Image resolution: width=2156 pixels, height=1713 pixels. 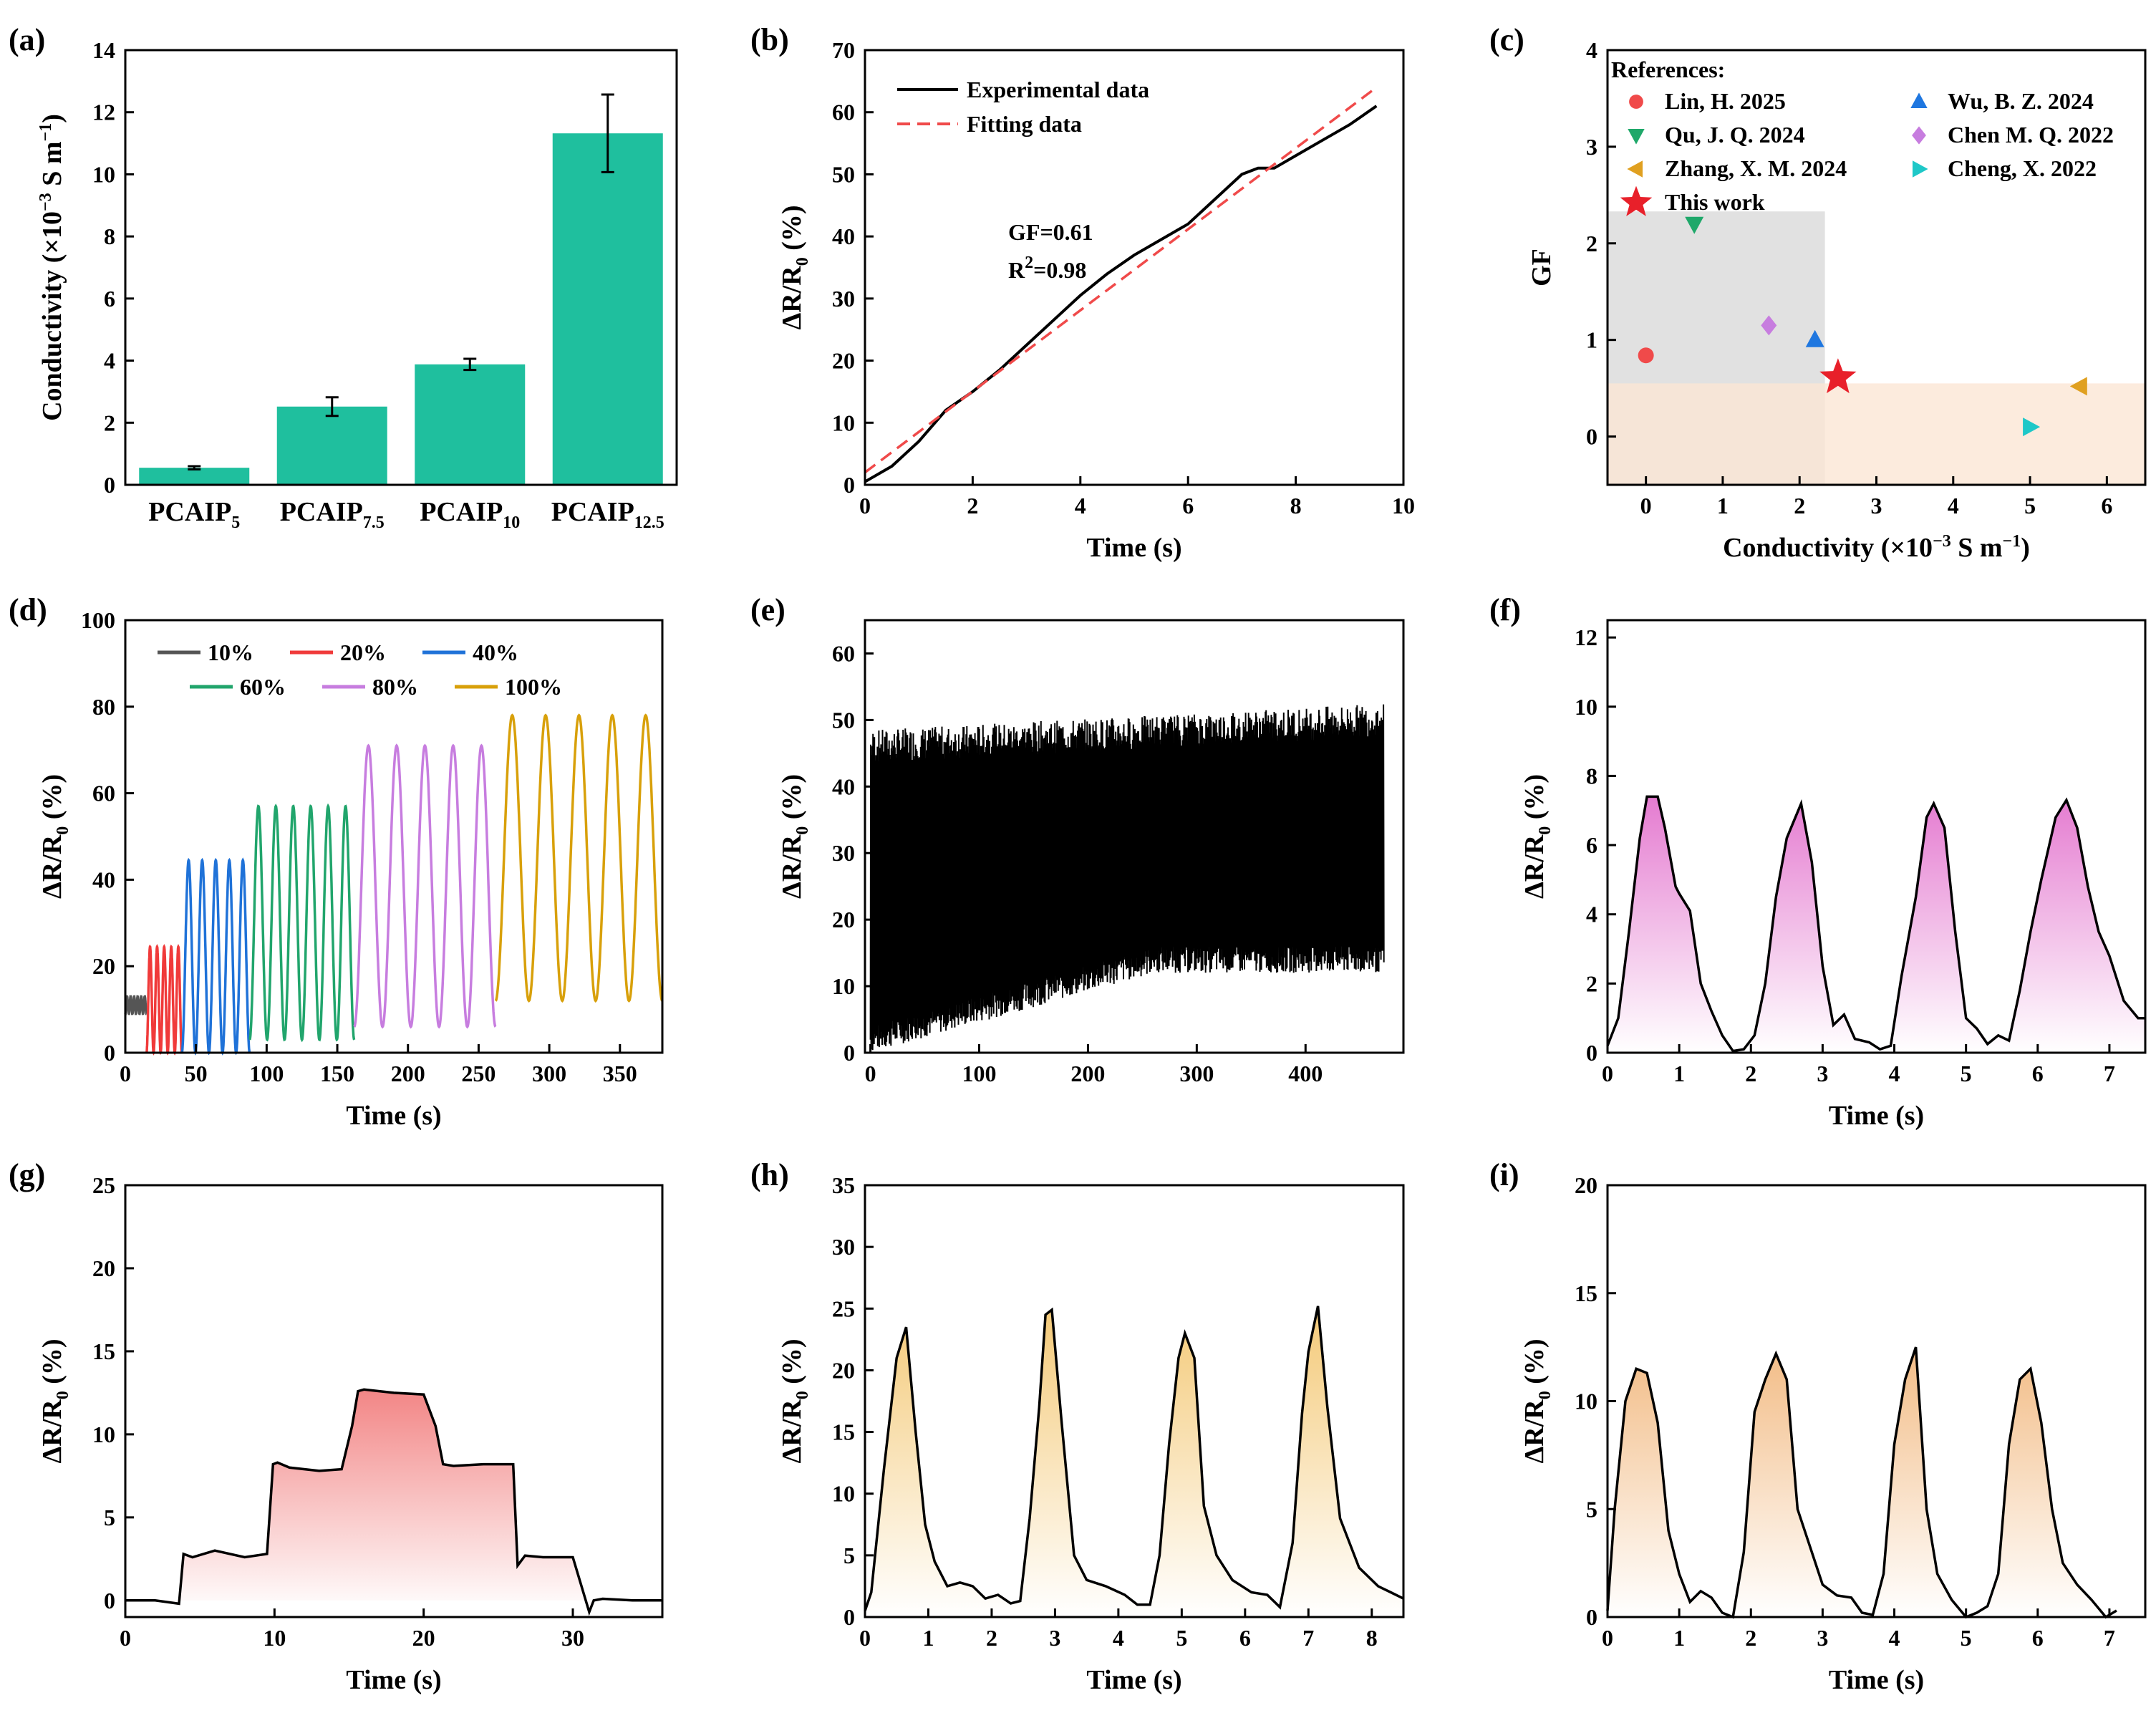 I want to click on legend-label-1: 20%, so click(x=363, y=652).